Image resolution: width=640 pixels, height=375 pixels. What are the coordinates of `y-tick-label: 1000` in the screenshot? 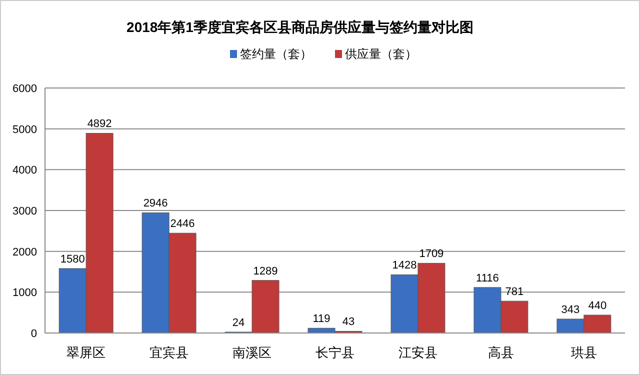 It's located at (24, 293).